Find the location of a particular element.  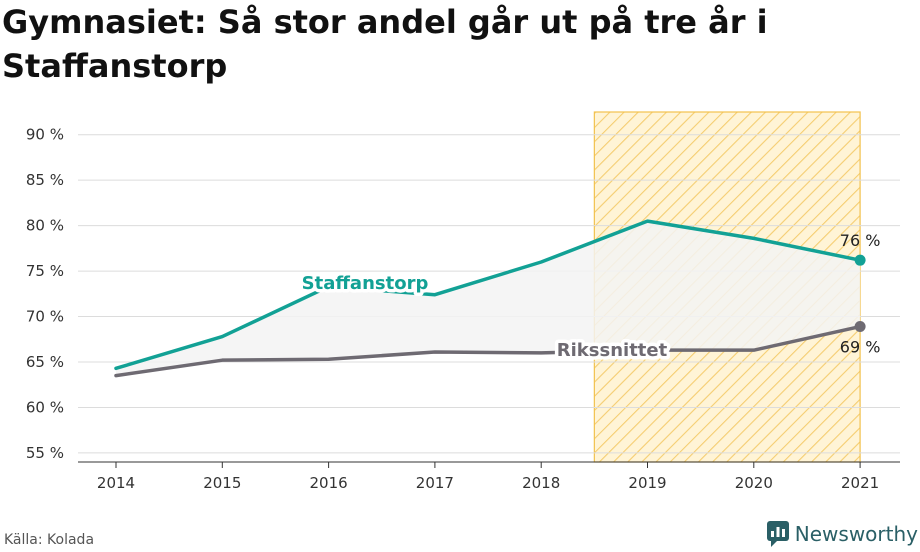

brand-name: Newsworthy is located at coordinates (856, 534).